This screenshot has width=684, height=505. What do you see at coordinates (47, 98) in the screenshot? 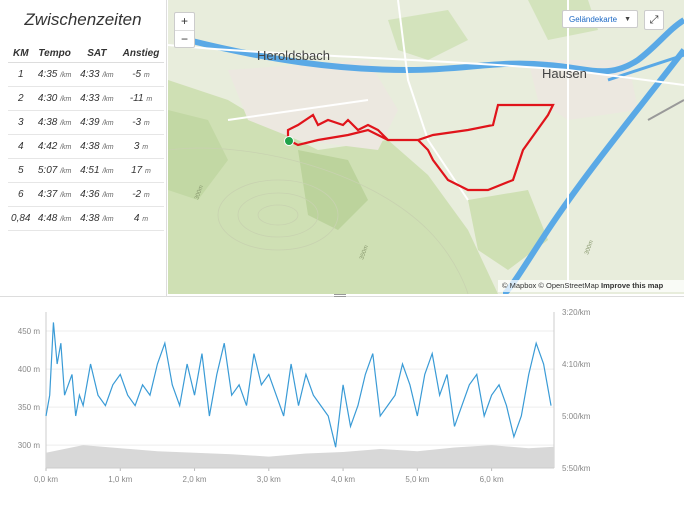
I see `split-tempo-value: 4:30` at bounding box center [47, 98].